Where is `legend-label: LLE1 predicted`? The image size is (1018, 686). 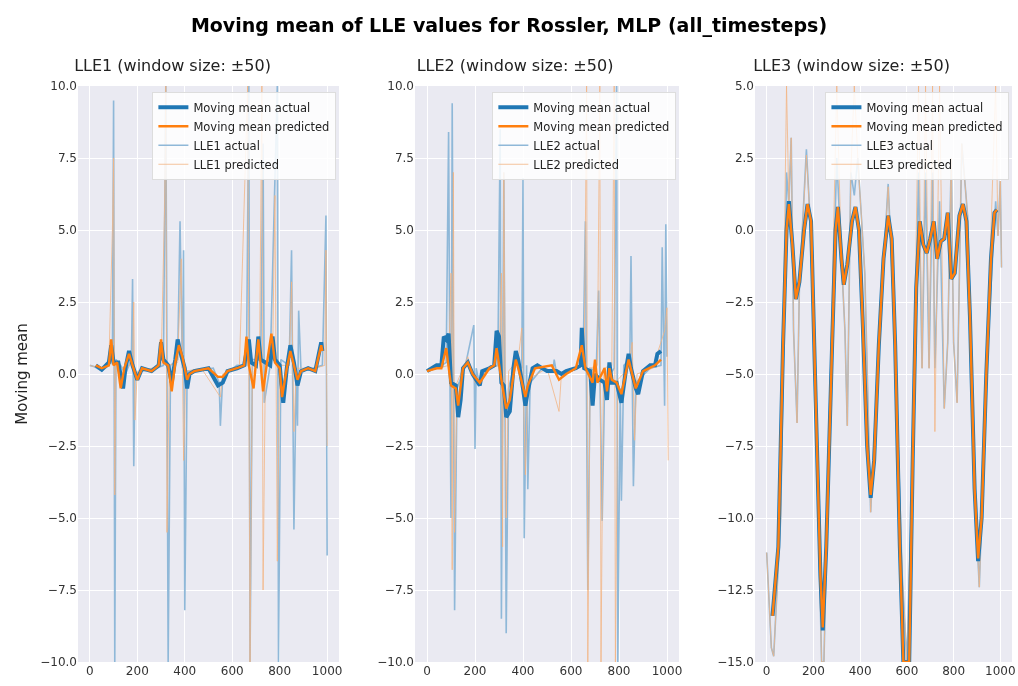 legend-label: LLE1 predicted is located at coordinates (236, 164).